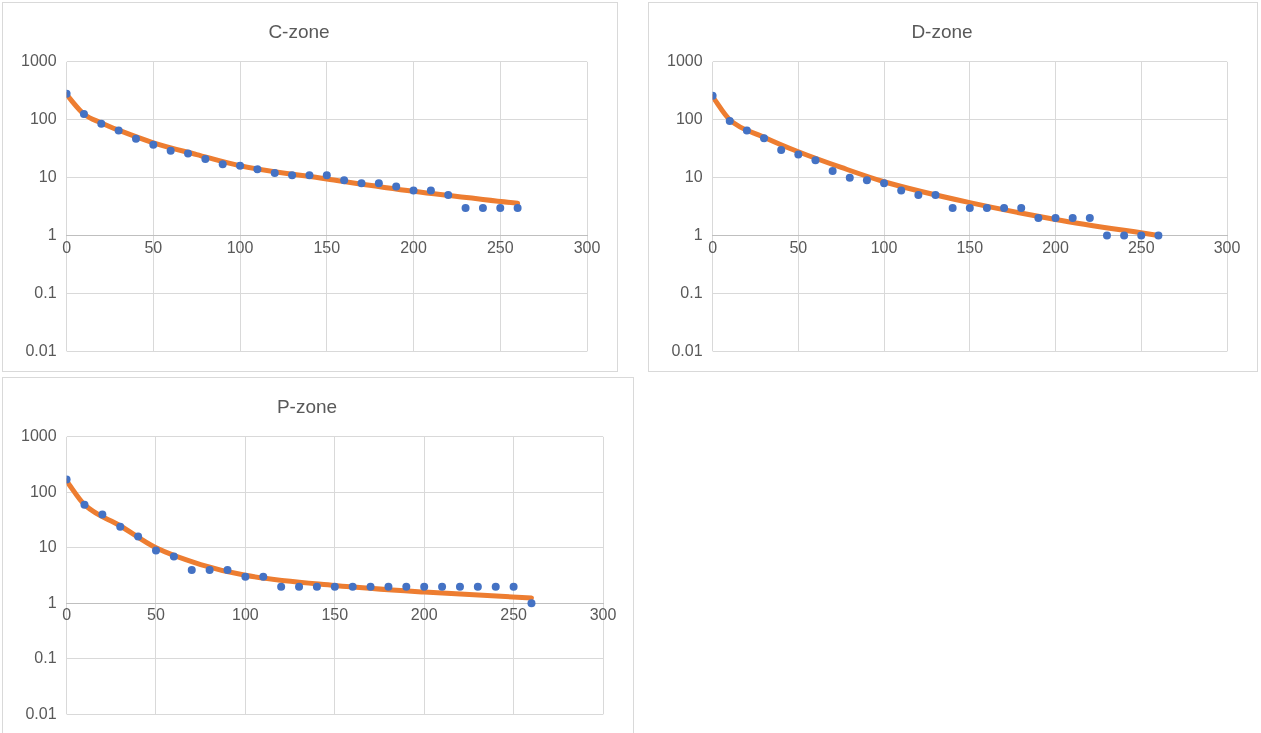  What do you see at coordinates (299, 31) in the screenshot?
I see `chart-title: C-zone` at bounding box center [299, 31].